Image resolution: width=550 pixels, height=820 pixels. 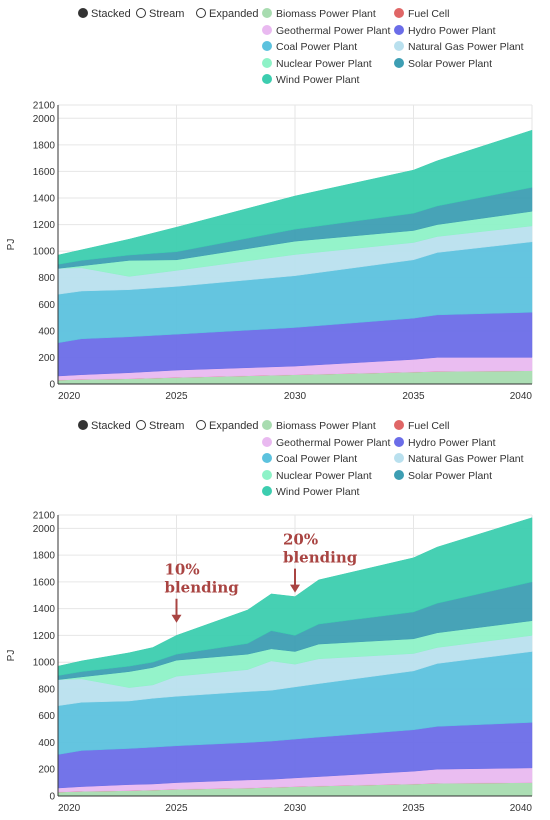 I want to click on legend-label: Geothermal Power Plant, so click(x=333, y=30).